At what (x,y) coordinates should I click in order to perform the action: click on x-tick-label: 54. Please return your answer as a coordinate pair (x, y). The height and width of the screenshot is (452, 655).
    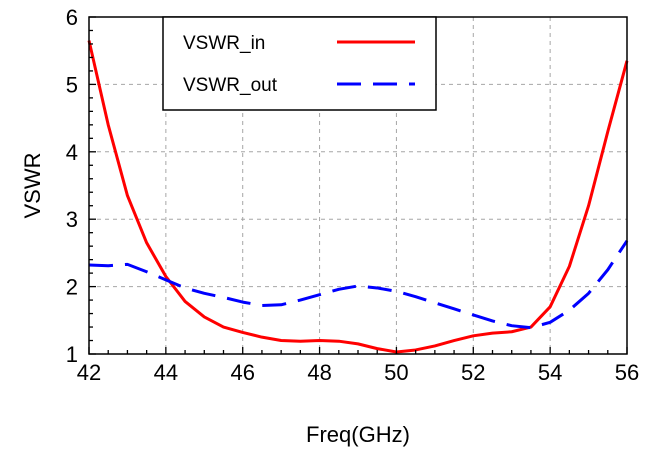
    Looking at the image, I should click on (550, 372).